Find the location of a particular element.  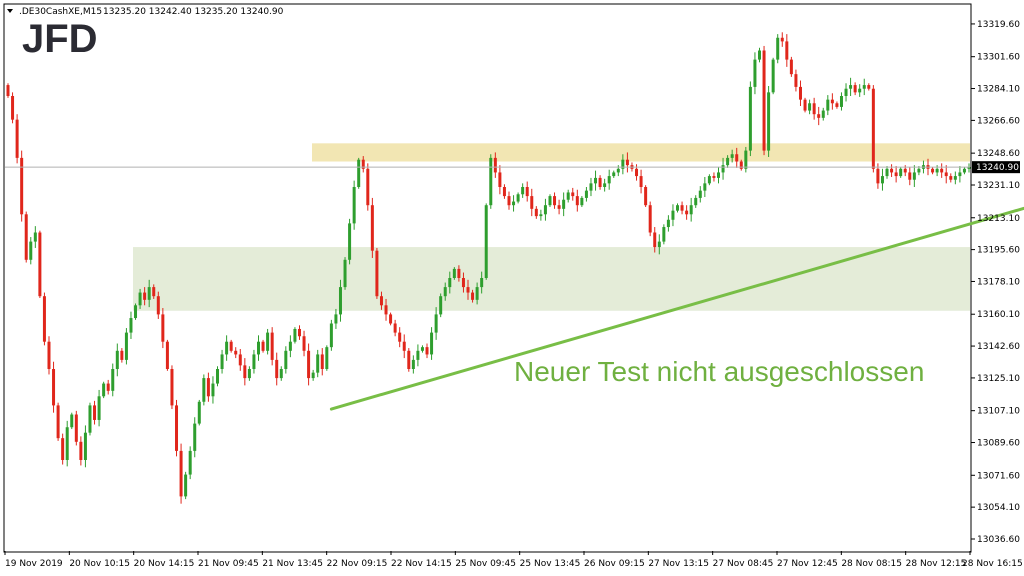

current-price-label: 13240.90 is located at coordinates (997, 168).